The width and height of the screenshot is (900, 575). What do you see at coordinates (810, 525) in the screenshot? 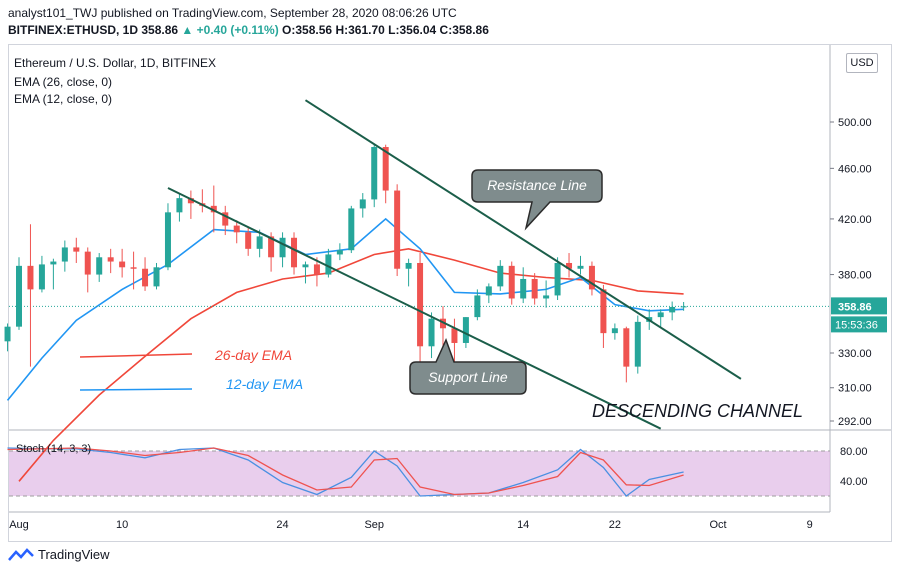
I see `time-tick-label: 9` at bounding box center [810, 525].